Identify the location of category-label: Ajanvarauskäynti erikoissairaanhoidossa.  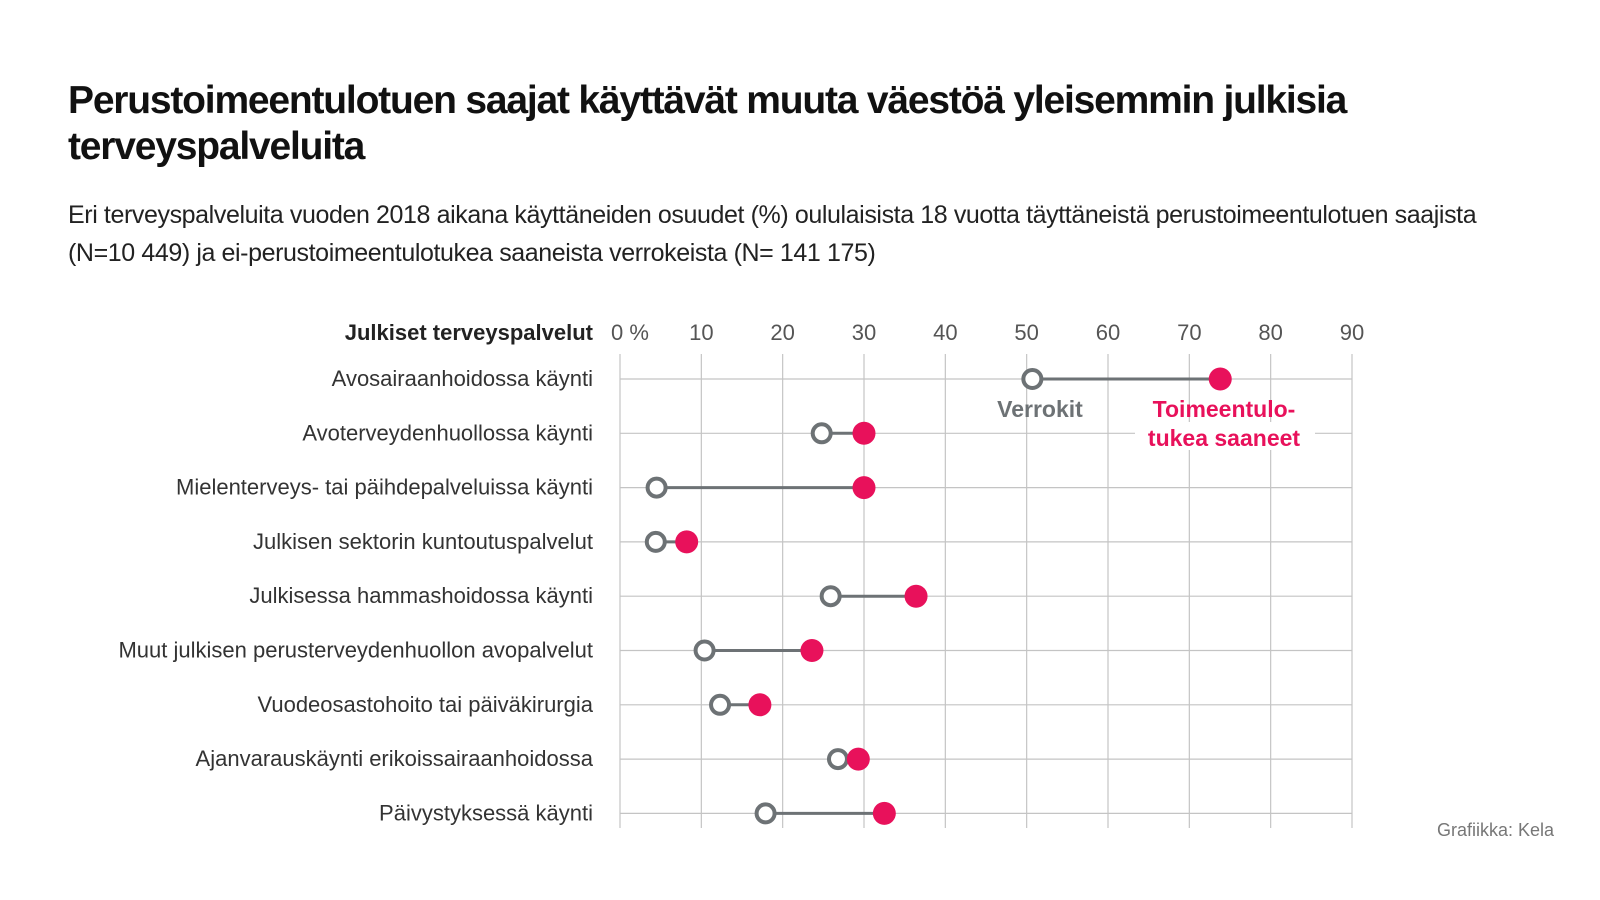
(395, 758).